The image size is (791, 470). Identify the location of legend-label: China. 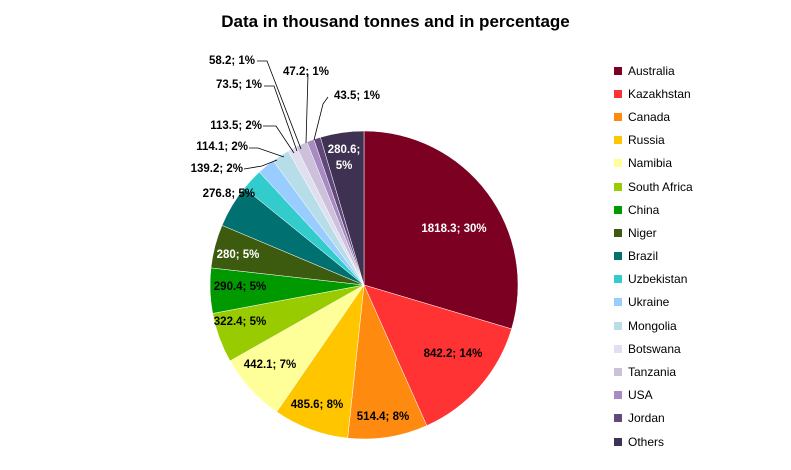
(644, 209).